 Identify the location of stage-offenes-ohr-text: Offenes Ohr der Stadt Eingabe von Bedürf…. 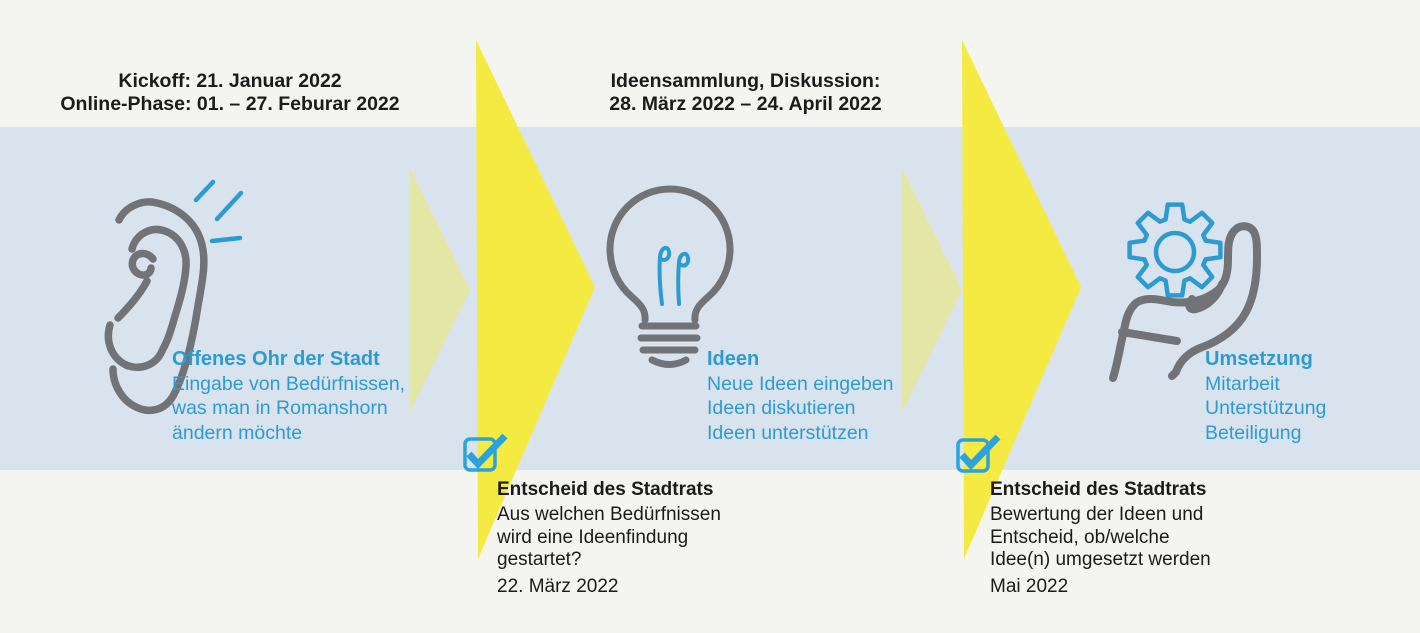
(288, 396).